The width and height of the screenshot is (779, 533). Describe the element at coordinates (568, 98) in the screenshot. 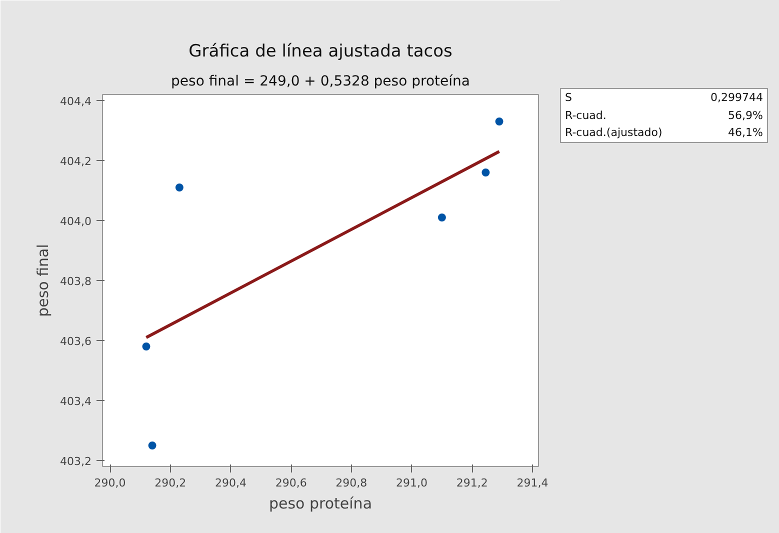

I see `text: S` at that location.